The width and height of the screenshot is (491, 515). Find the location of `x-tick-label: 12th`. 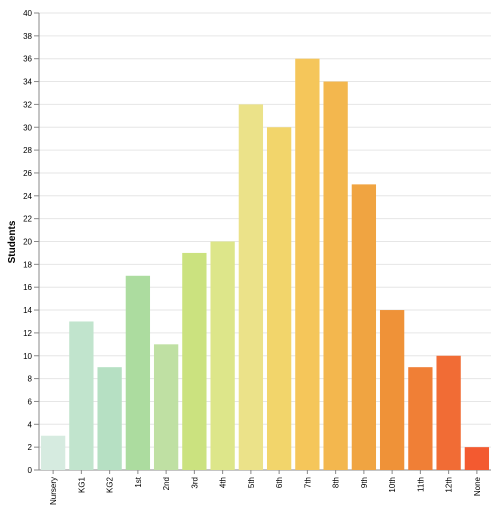

x-tick-label: 12th is located at coordinates (449, 485).